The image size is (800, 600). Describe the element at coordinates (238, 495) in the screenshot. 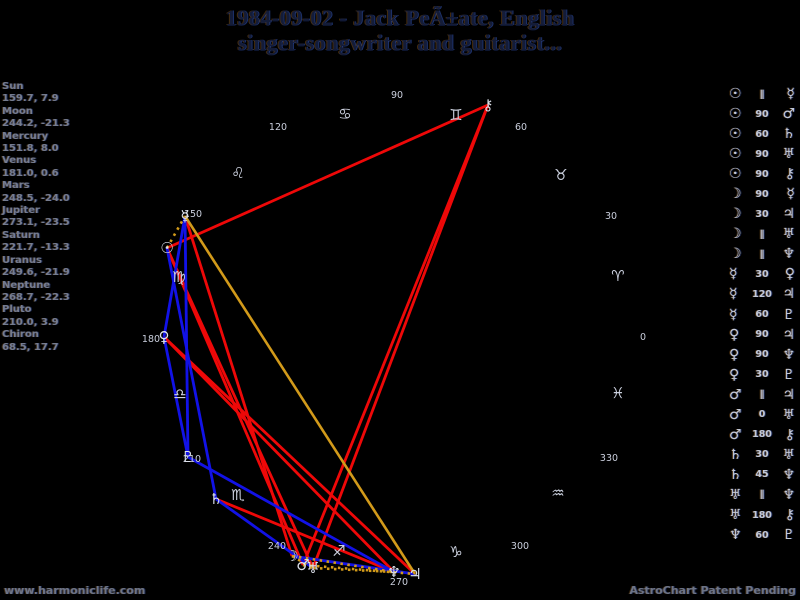

I see `scorpio-sign-icon: ♏` at that location.